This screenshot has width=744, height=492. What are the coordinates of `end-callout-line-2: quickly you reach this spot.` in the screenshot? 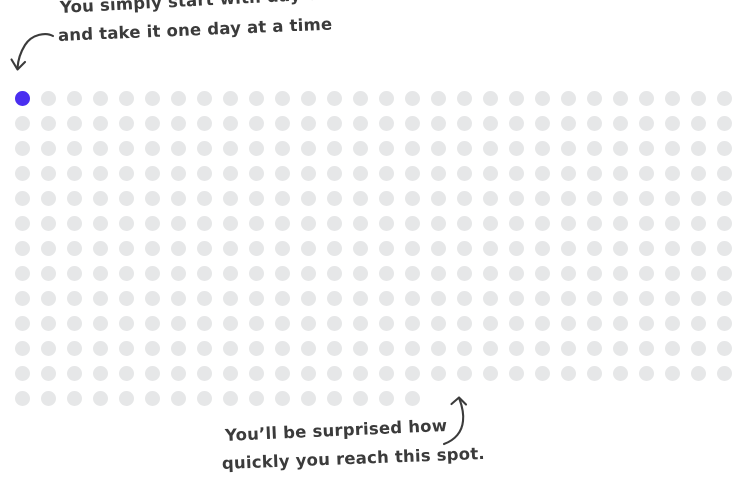 It's located at (353, 458).